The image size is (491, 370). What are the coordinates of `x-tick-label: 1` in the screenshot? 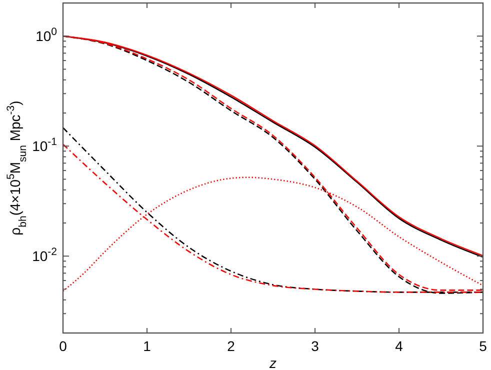 It's located at (147, 346).